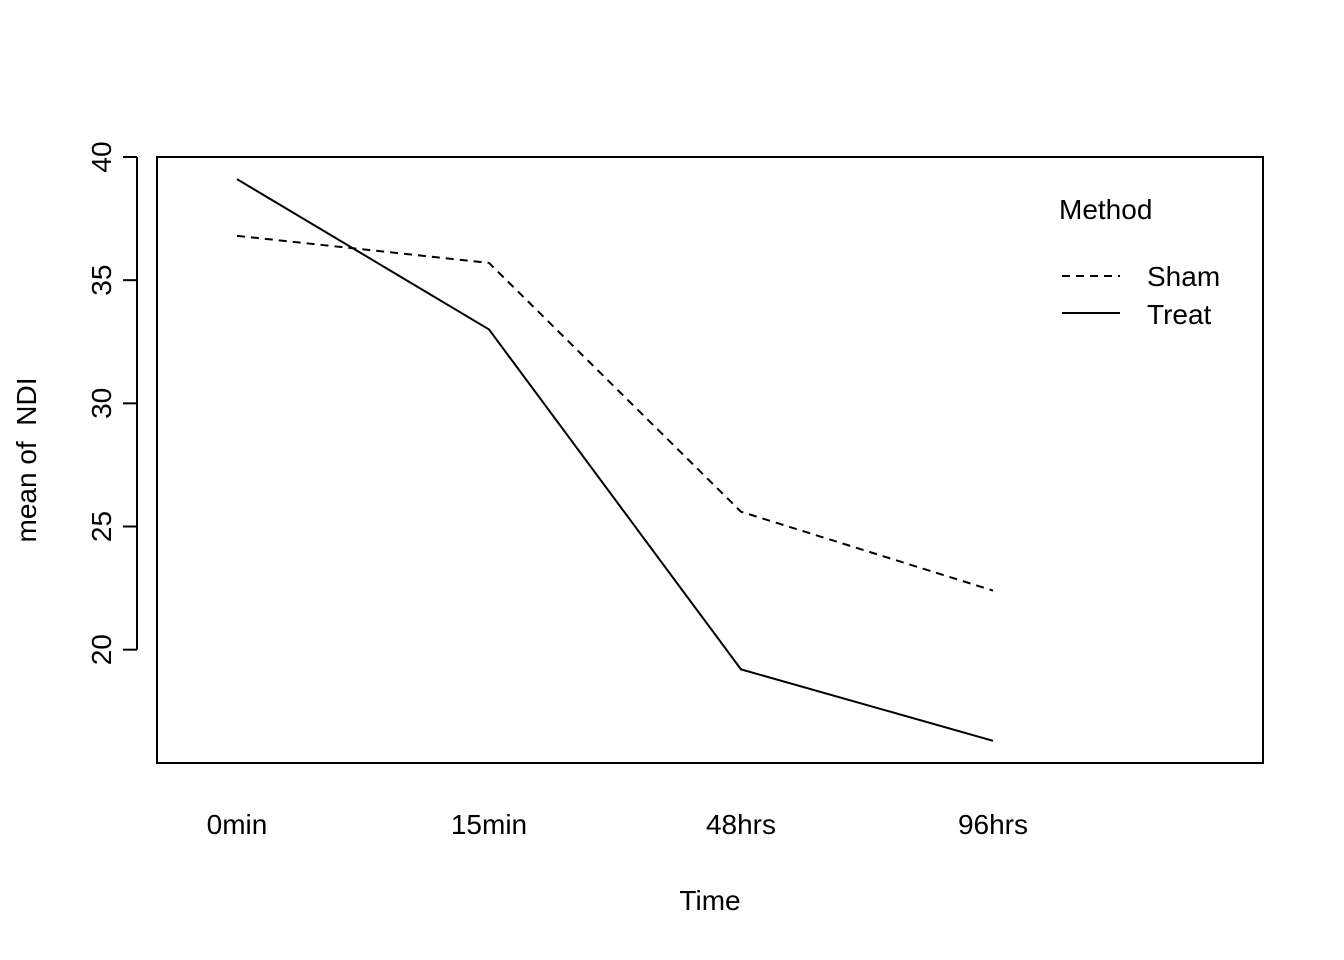 The image size is (1344, 960). What do you see at coordinates (101, 649) in the screenshot?
I see `y-tick-label: 20` at bounding box center [101, 649].